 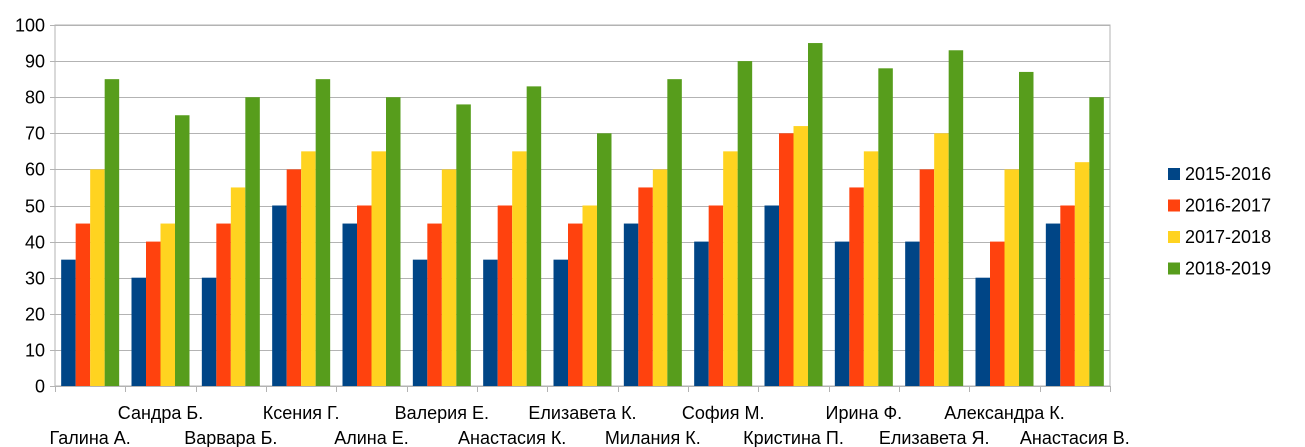 I want to click on legend: 2015-2016 2016-2017 2017-2018 2018-2019, so click(x=1219, y=221).